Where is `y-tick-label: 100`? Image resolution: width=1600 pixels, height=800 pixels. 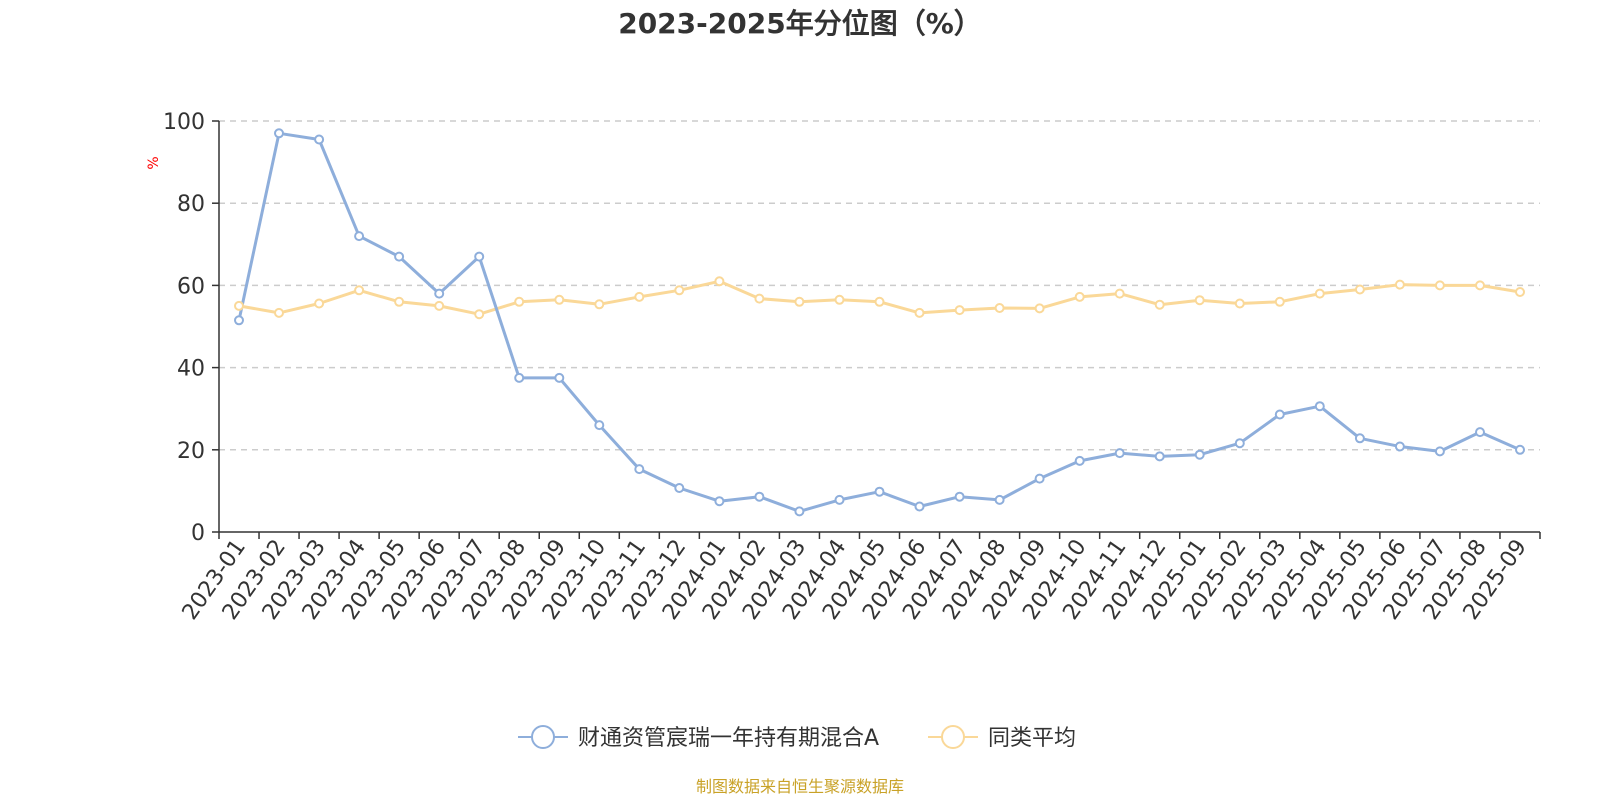
y-tick-label: 100 is located at coordinates (184, 122).